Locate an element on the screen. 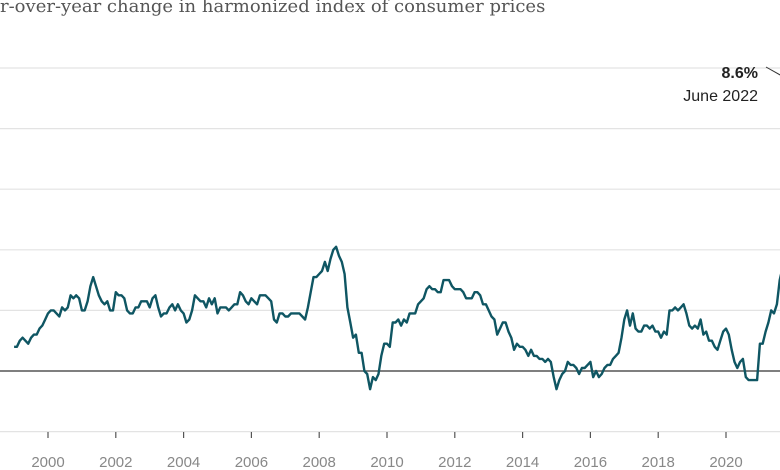  annotation-value: 8.6% is located at coordinates (739, 73).